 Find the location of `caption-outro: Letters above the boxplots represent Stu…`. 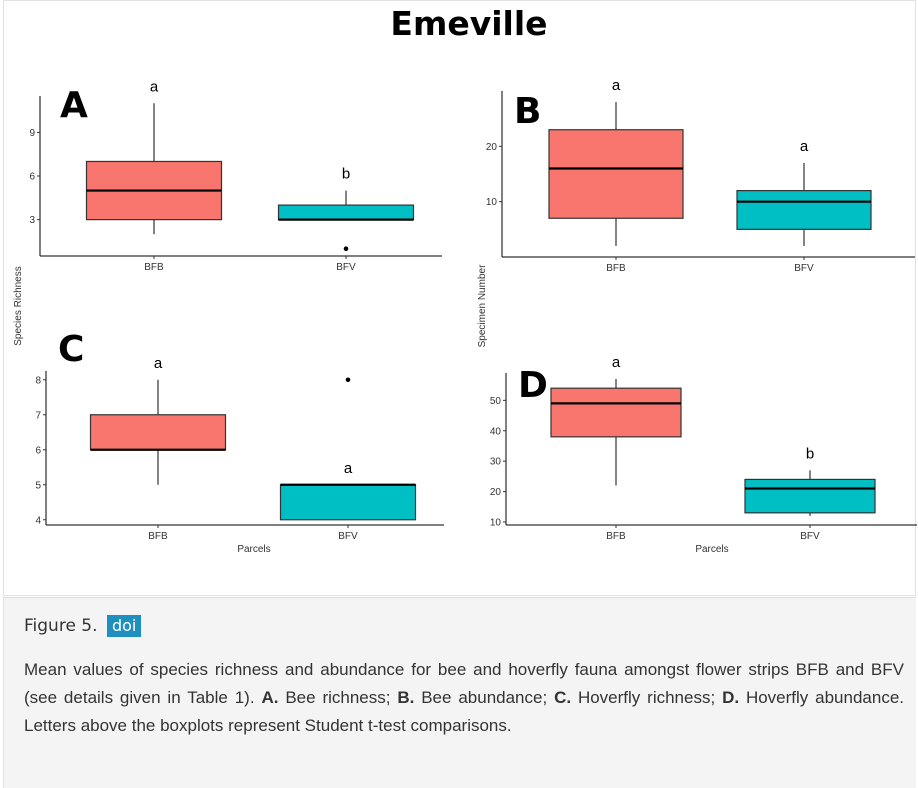

caption-outro: Letters above the boxplots represent Stu… is located at coordinates (268, 725).